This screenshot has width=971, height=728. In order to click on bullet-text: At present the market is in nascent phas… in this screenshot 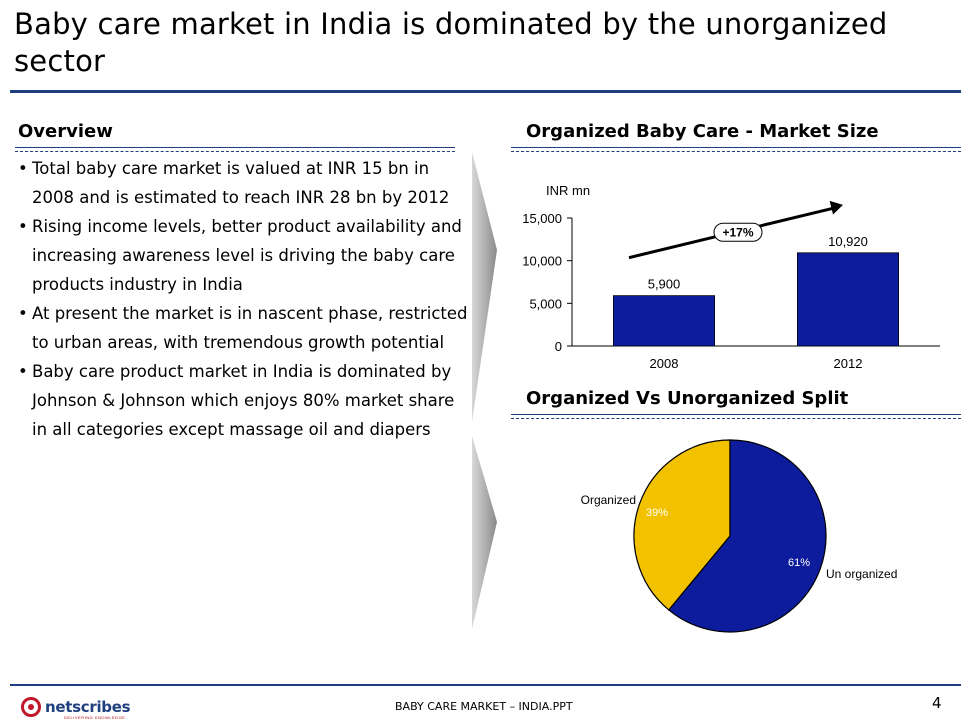, I will do `click(250, 328)`.